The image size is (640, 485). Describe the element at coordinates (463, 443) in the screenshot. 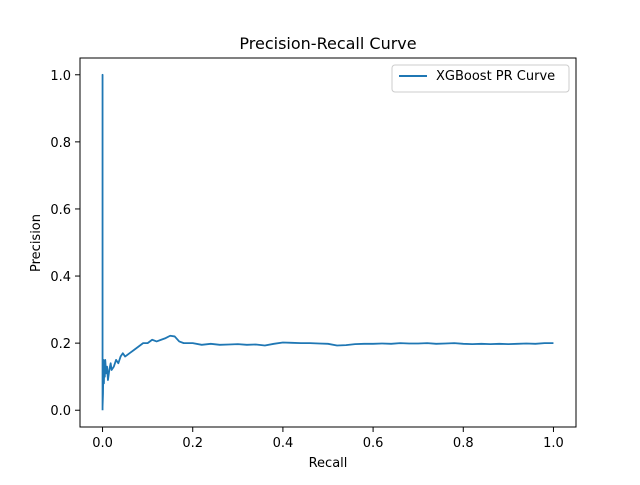

I see `x-tick-label: 0.8` at that location.